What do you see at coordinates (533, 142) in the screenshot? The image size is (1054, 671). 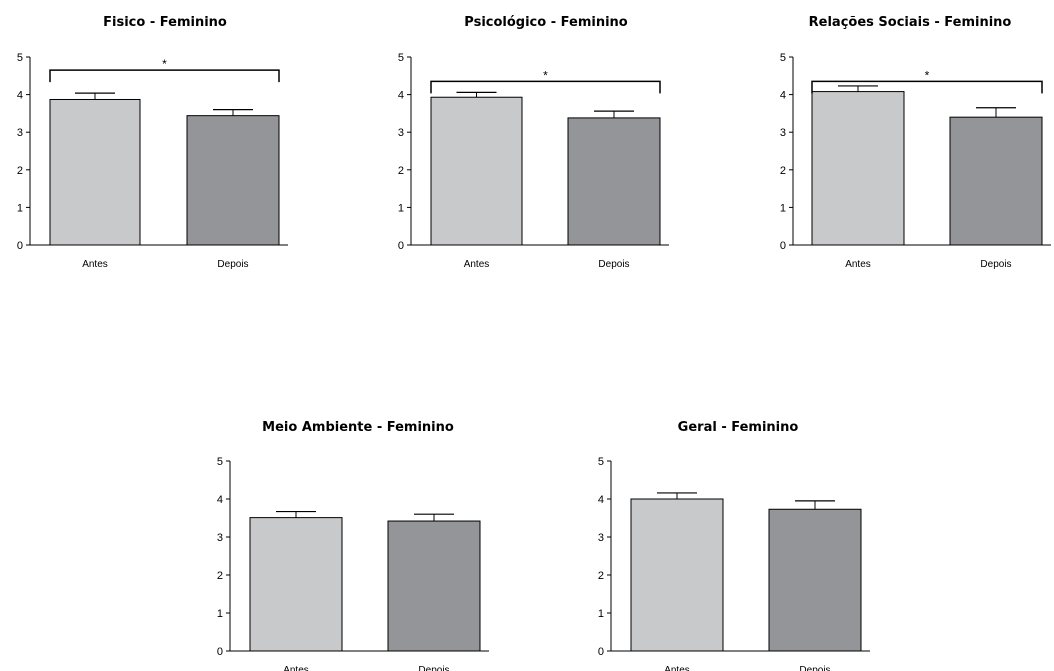 I see `chart-psicologico: Psicológico - Feminino Antes Depois 0 1 2 3 4 5 *` at bounding box center [533, 142].